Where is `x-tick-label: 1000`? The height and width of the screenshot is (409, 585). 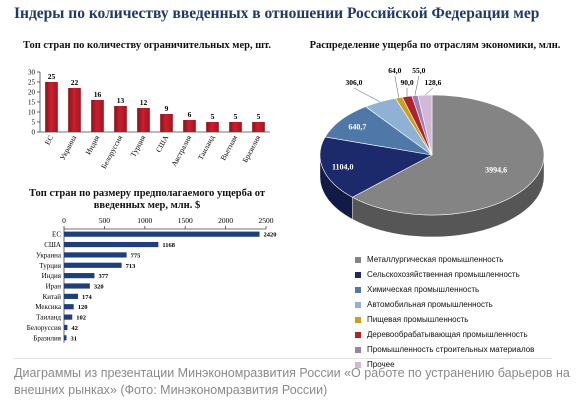 x-tick-label: 1000 is located at coordinates (144, 220).